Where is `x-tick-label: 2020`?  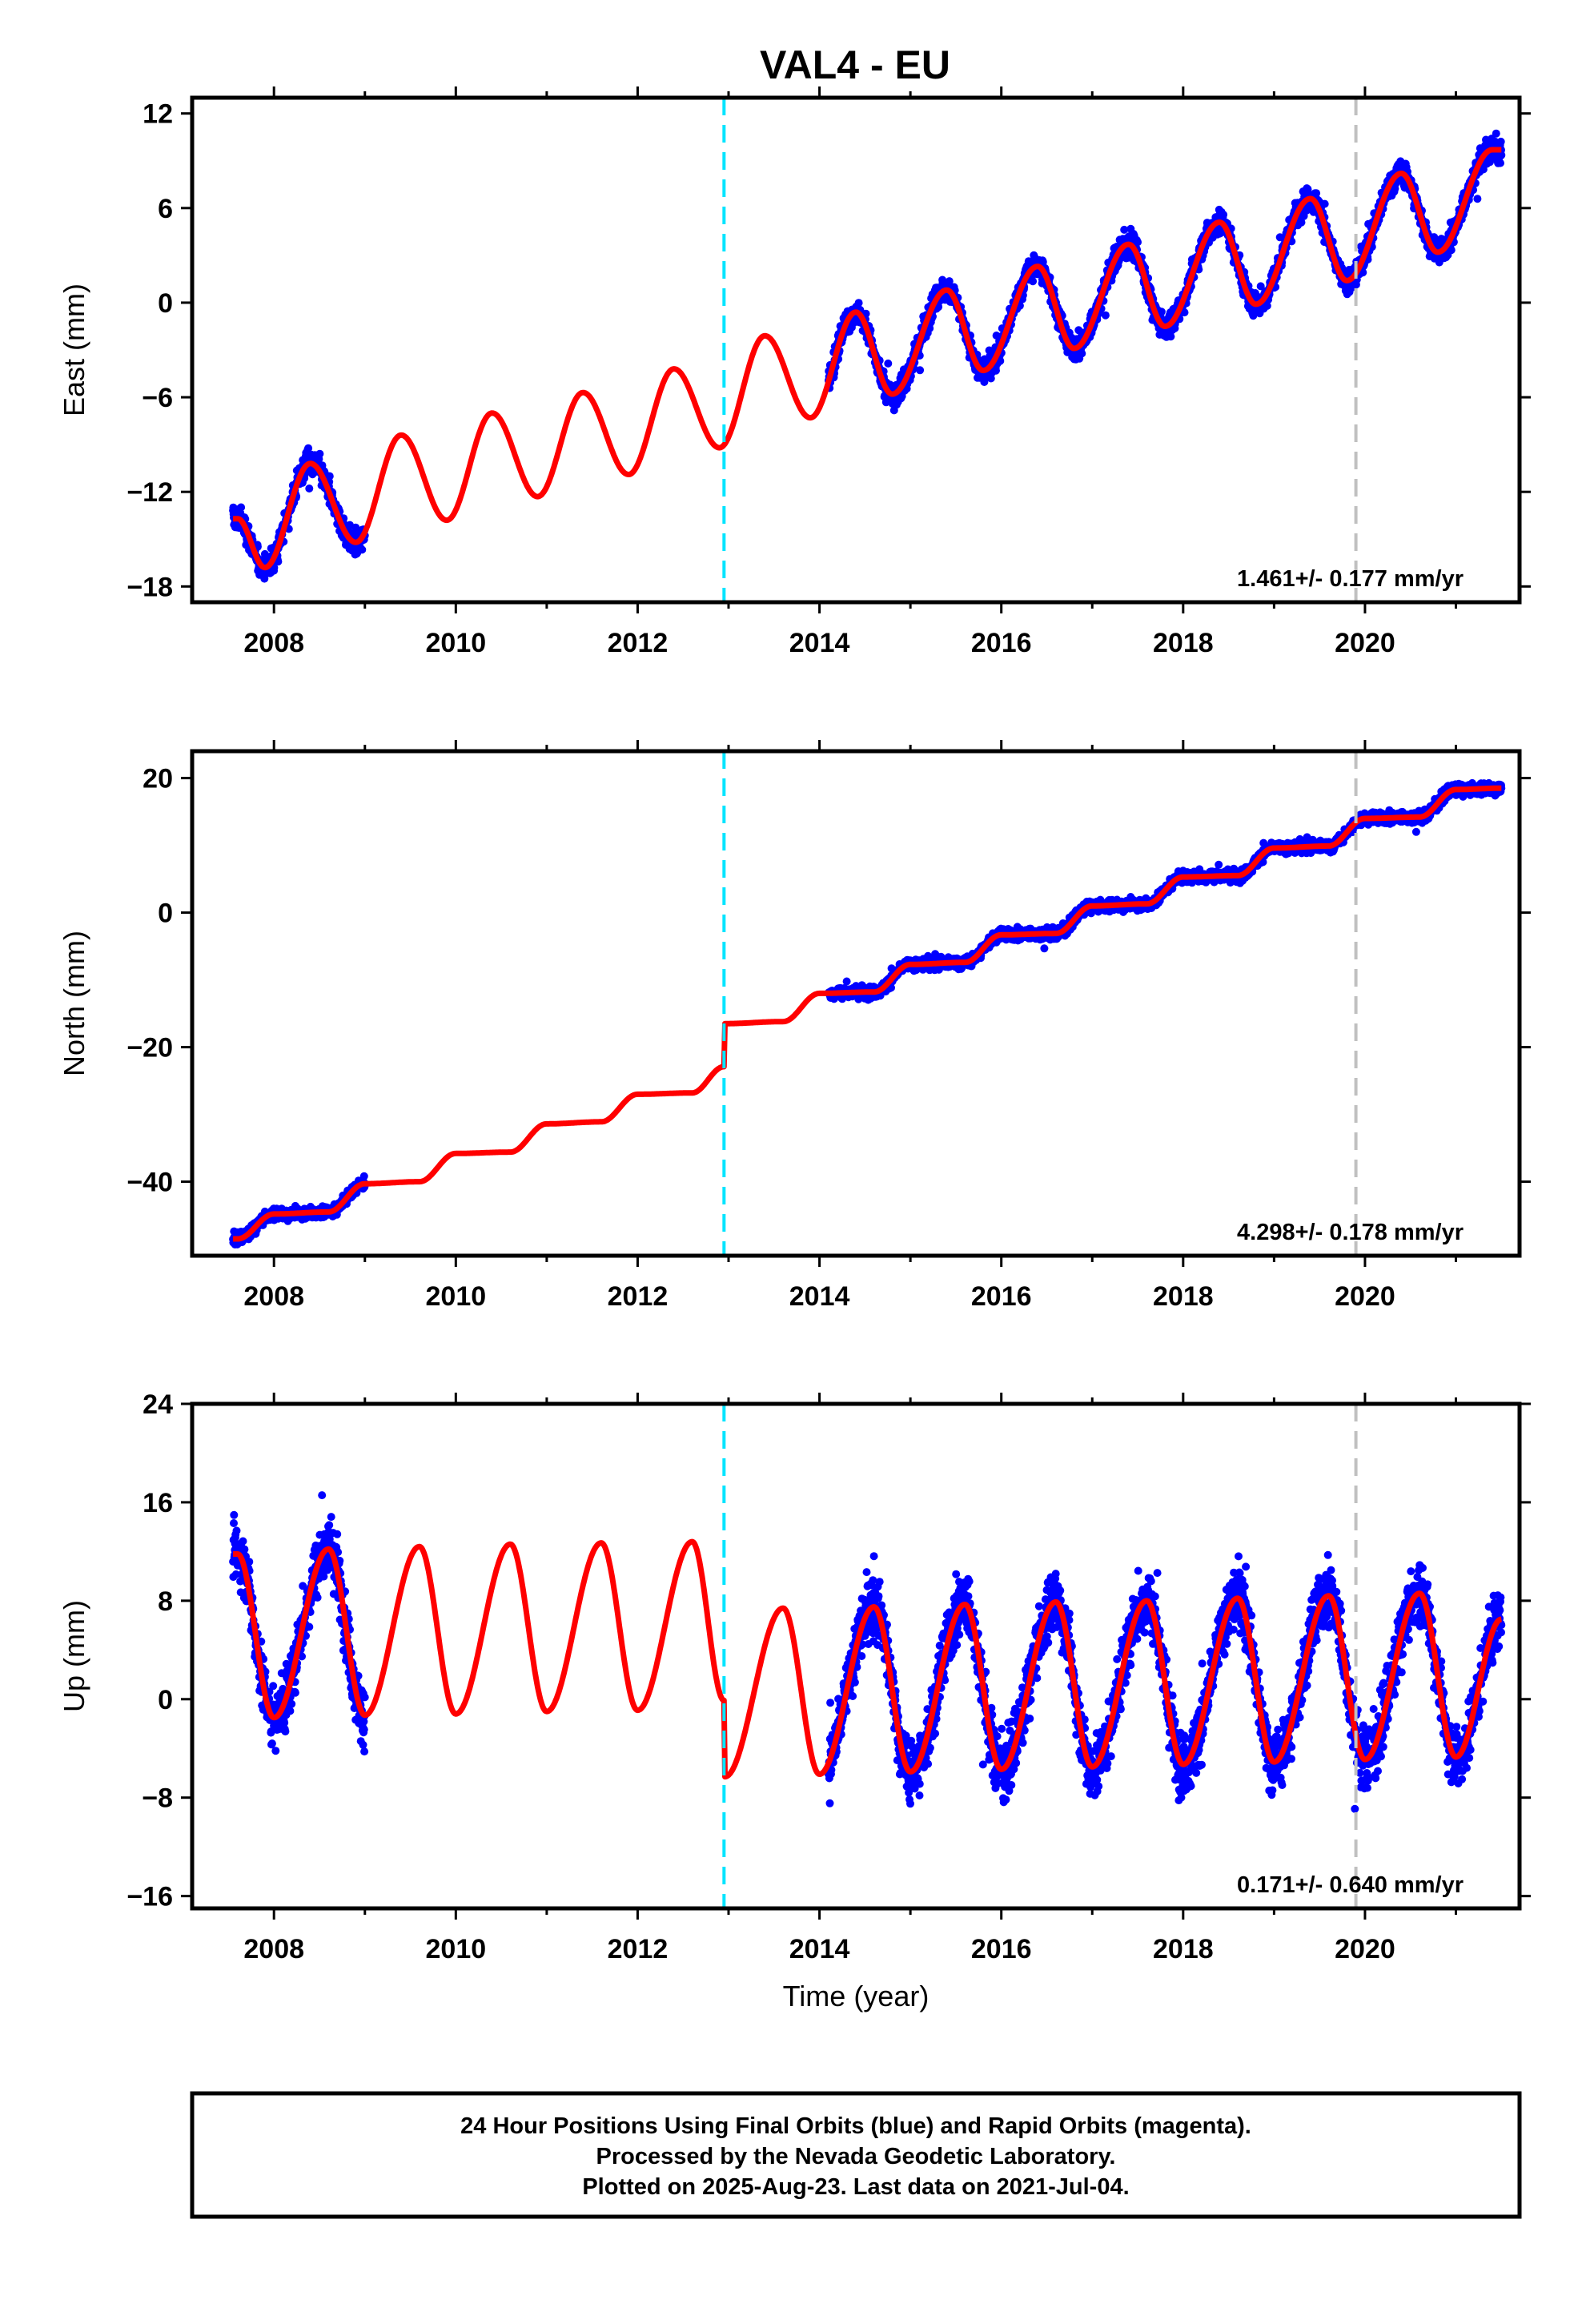
x-tick-label: 2020 is located at coordinates (1365, 643).